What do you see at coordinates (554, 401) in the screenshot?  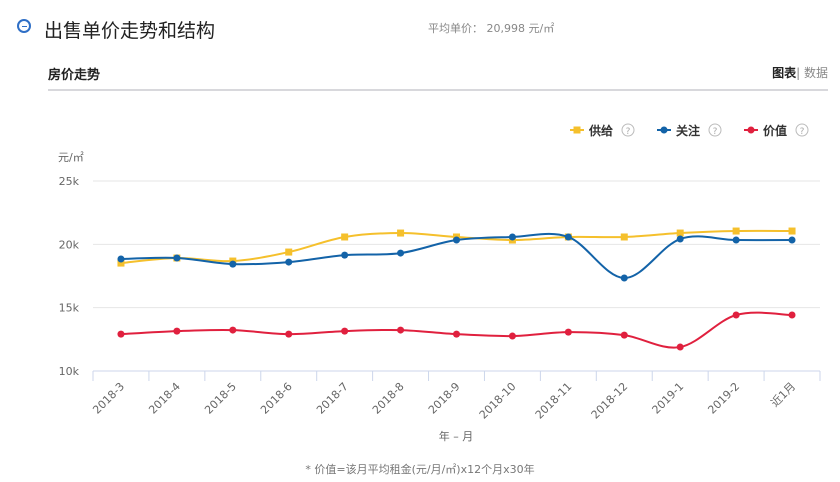 I see `x-tick-label: 2018-11` at bounding box center [554, 401].